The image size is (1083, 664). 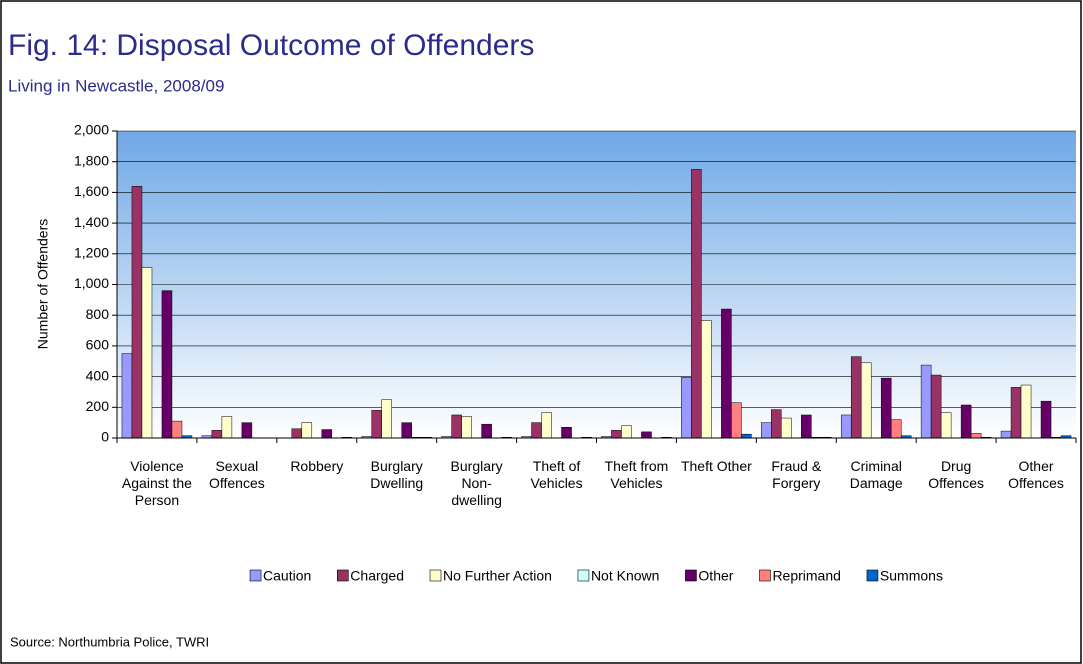 I want to click on legend-label: Not Known, so click(x=625, y=576).